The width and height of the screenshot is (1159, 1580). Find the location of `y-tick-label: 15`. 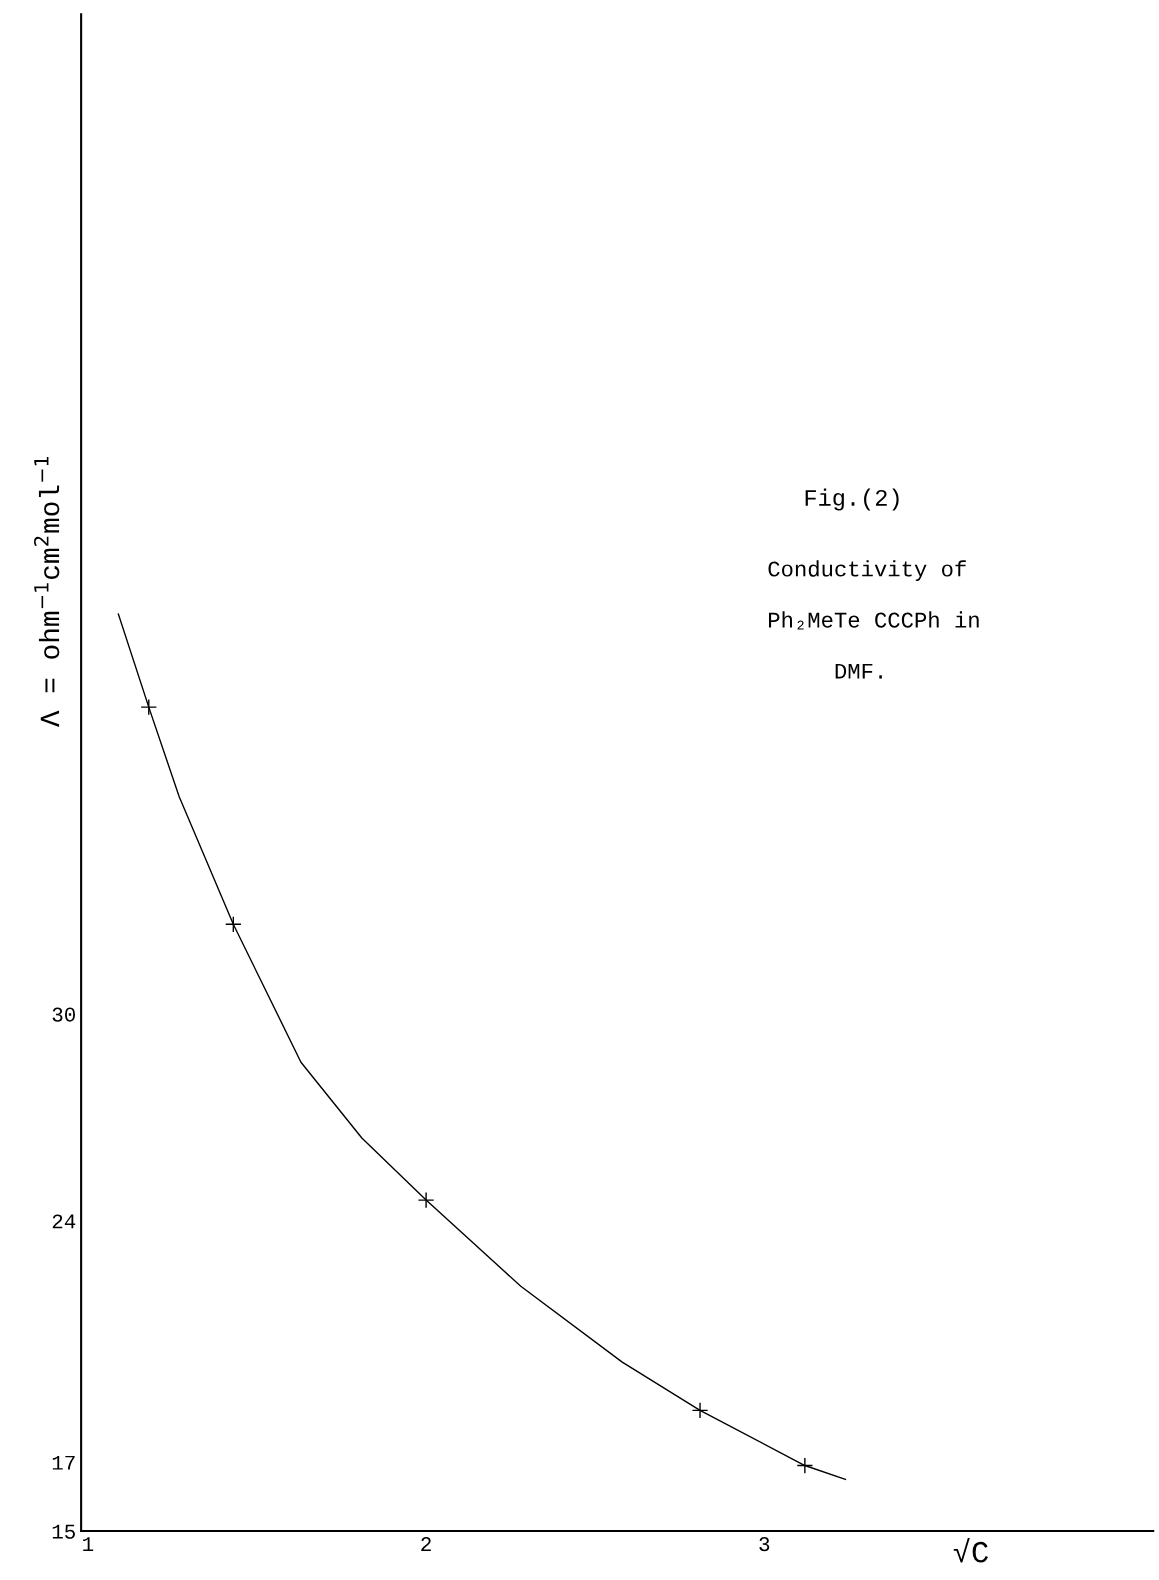

y-tick-label: 15 is located at coordinates (63, 1531).